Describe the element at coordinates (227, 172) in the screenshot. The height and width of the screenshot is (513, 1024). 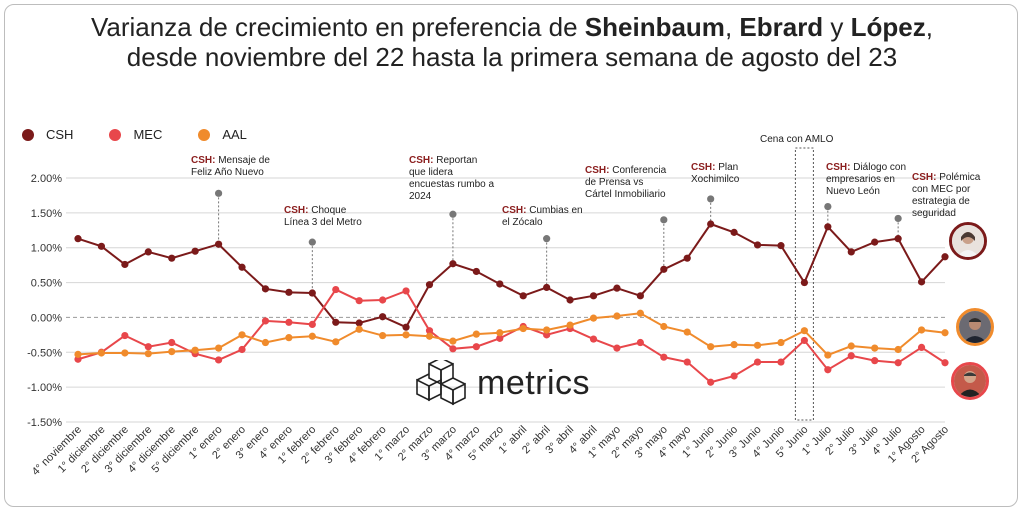
I see `annotation-text: Feliz Año Nuevo` at that location.